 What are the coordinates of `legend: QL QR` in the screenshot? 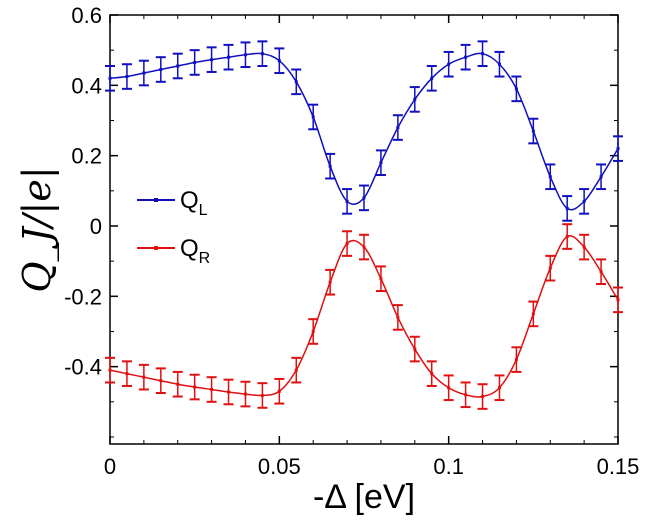 It's located at (173, 227).